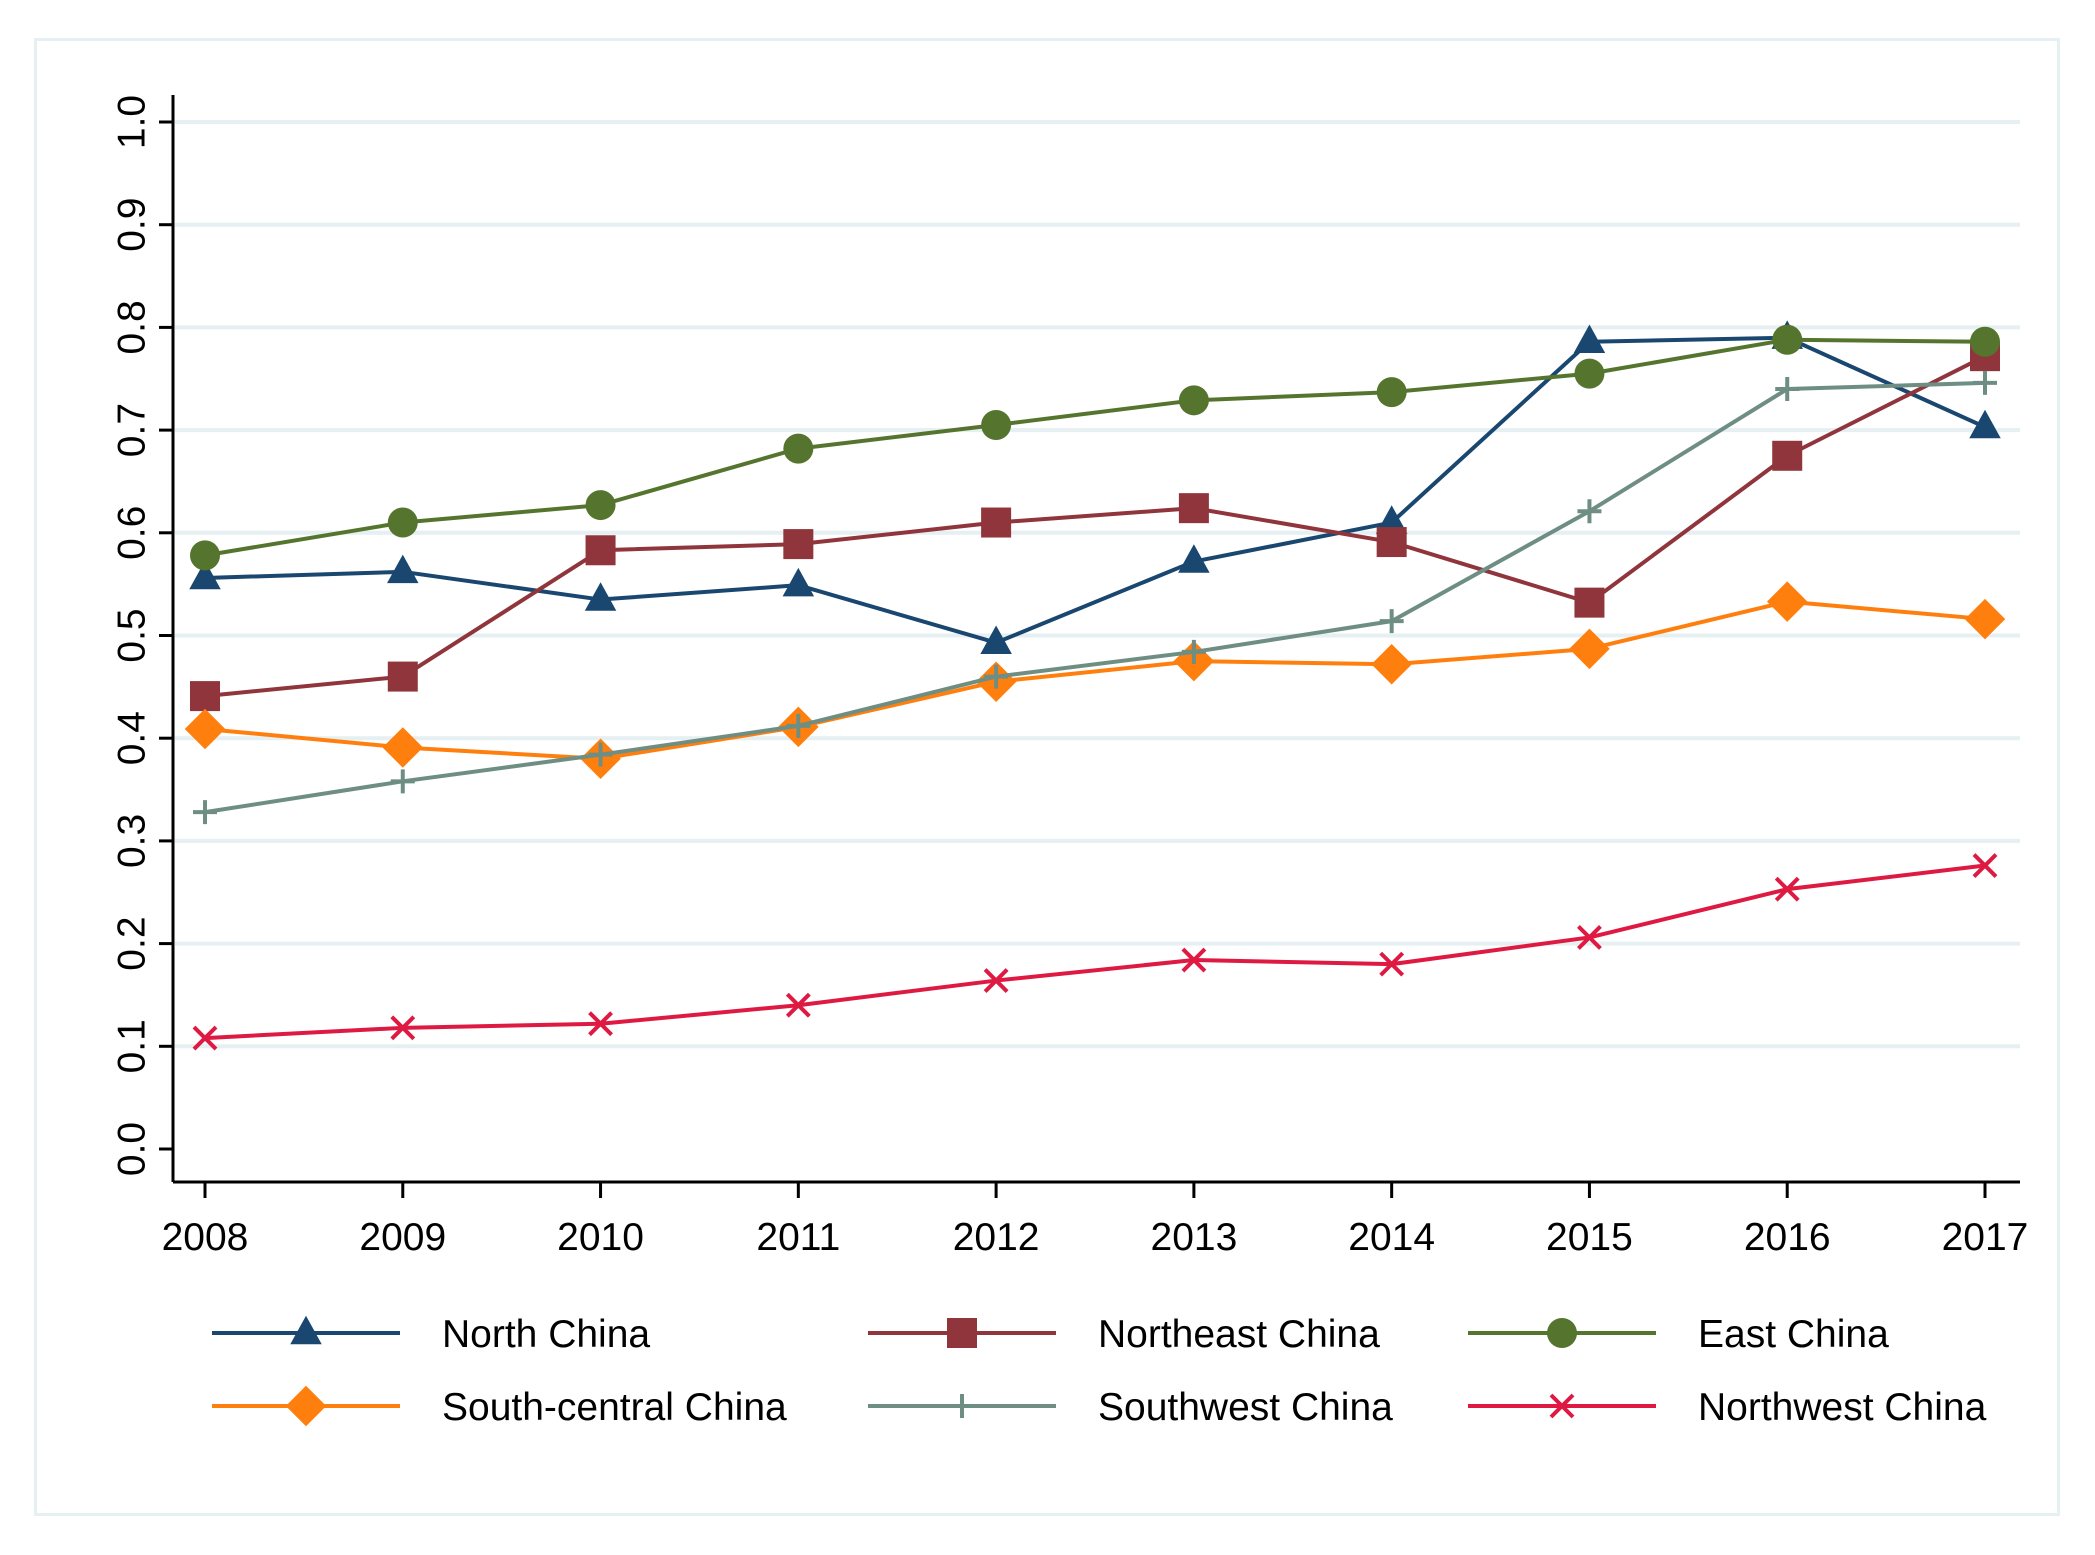 Image resolution: width=2095 pixels, height=1555 pixels. What do you see at coordinates (205, 1237) in the screenshot?
I see `x-tick-label: 2008` at bounding box center [205, 1237].